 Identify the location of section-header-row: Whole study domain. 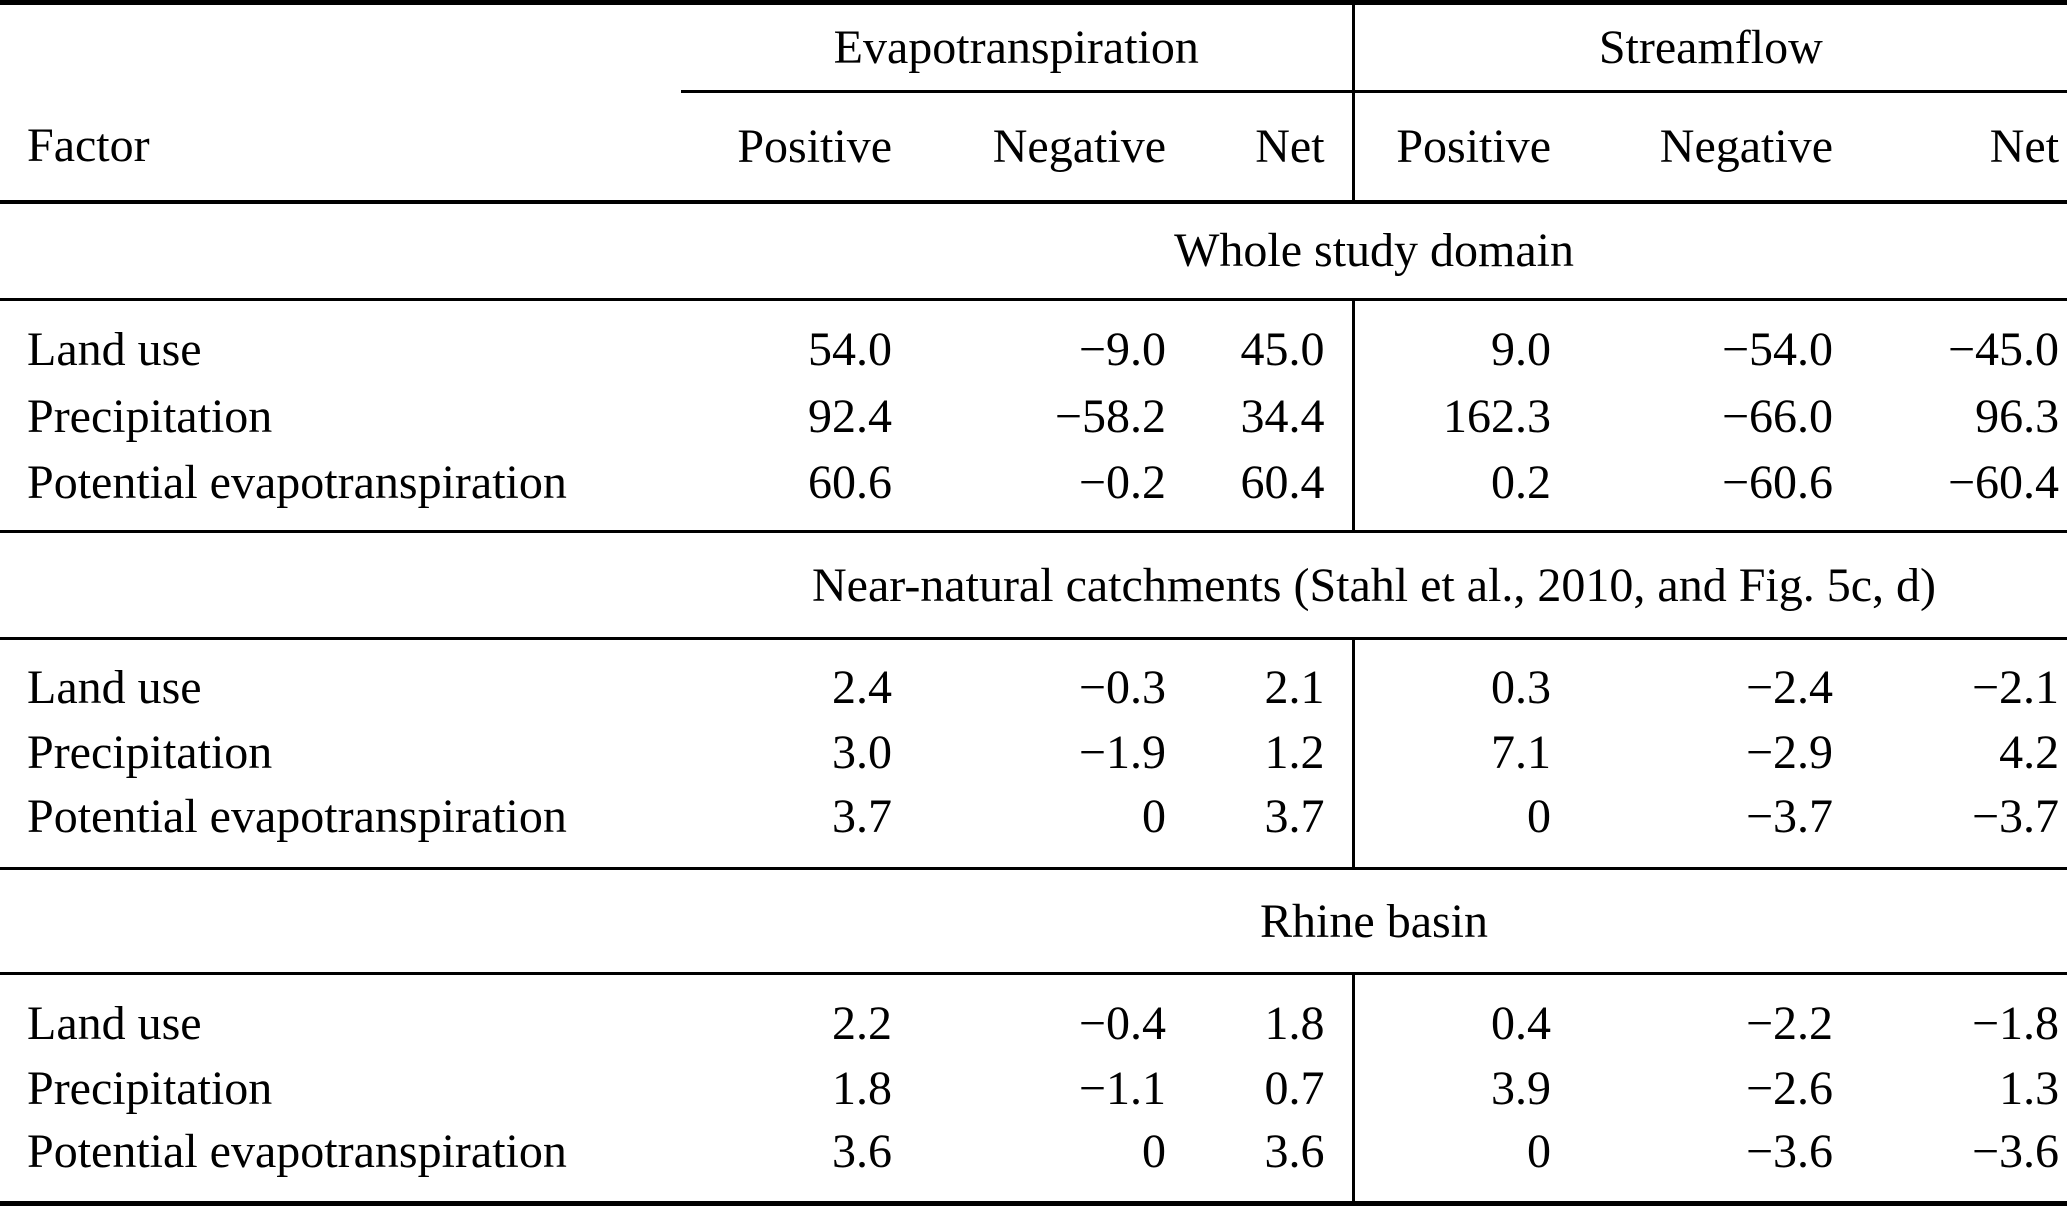
(1033, 251).